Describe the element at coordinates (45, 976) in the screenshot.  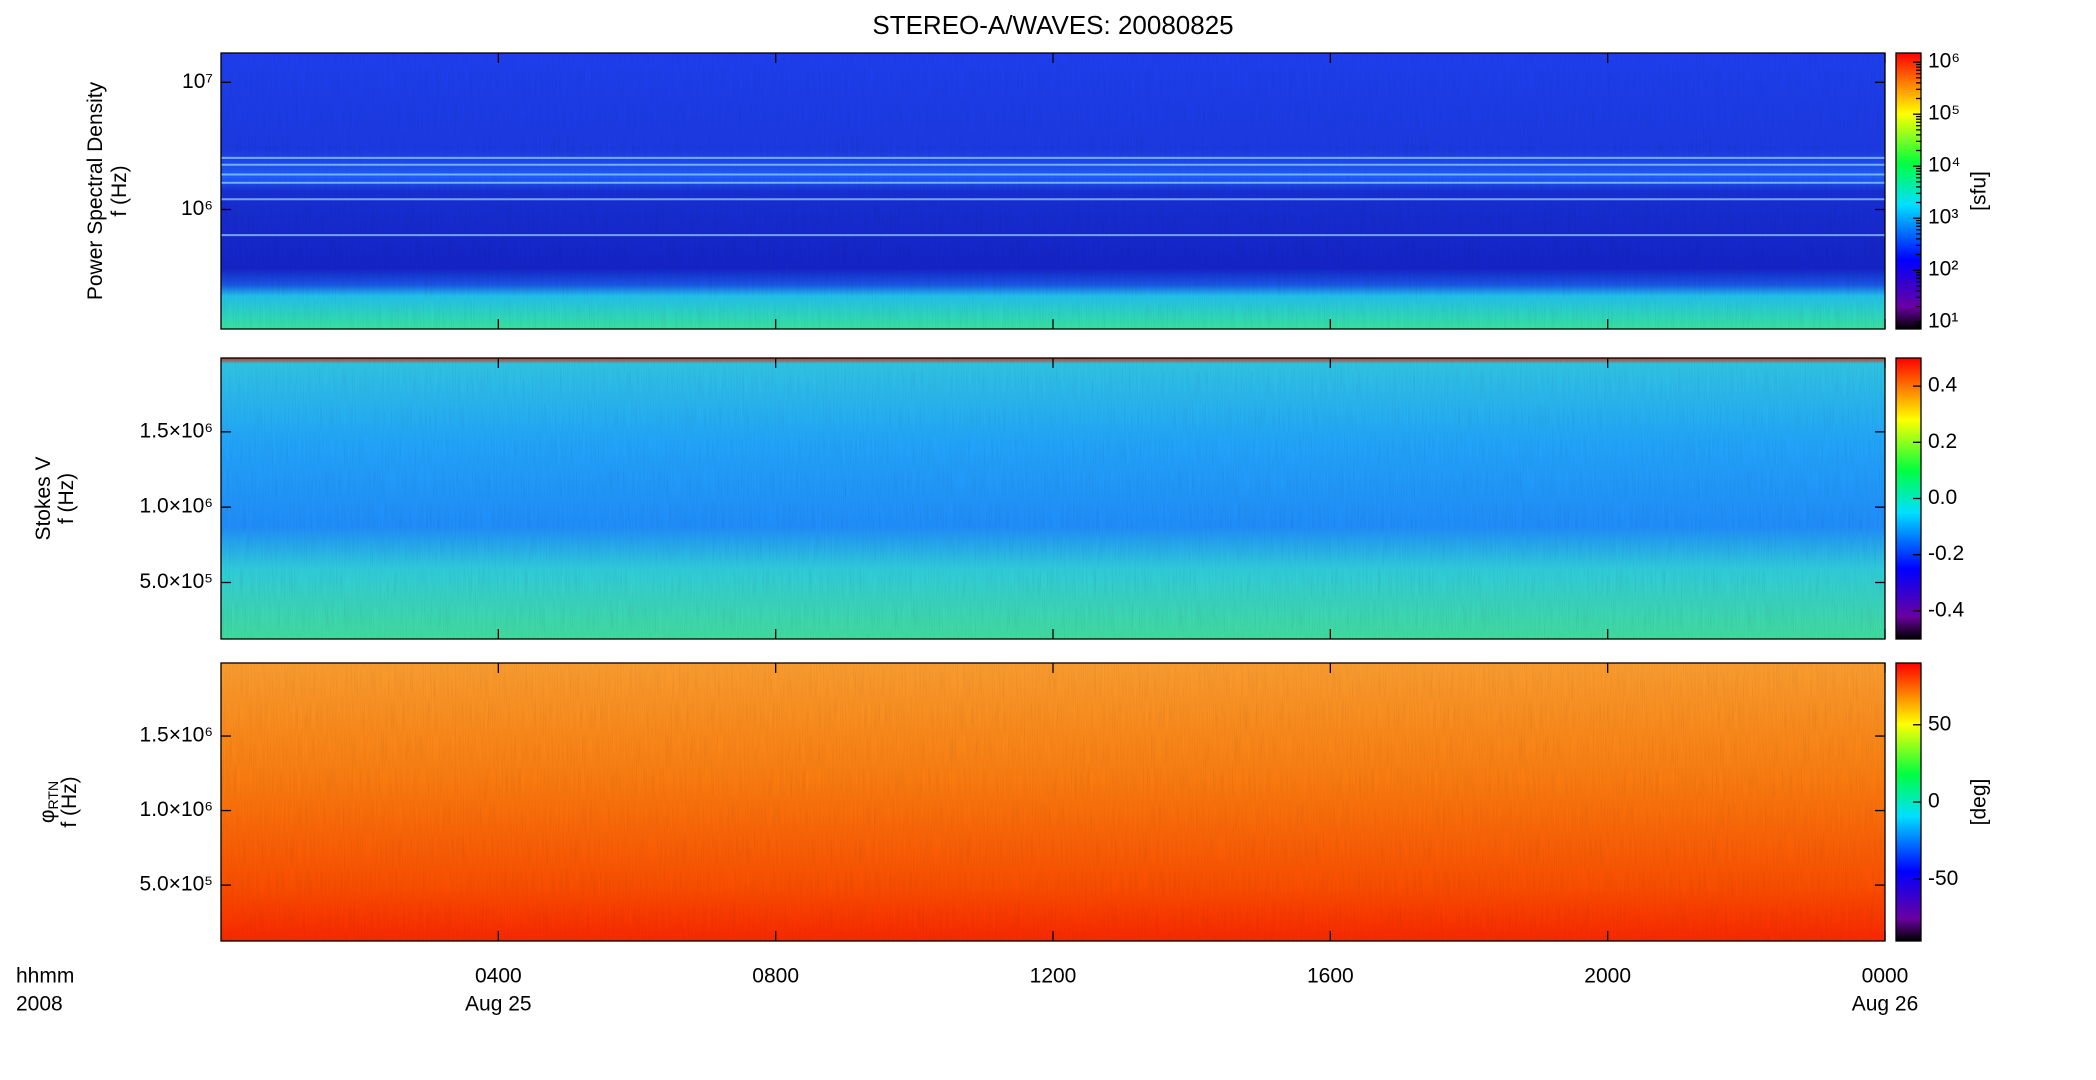
I see `x-axis-label: hhmm` at that location.